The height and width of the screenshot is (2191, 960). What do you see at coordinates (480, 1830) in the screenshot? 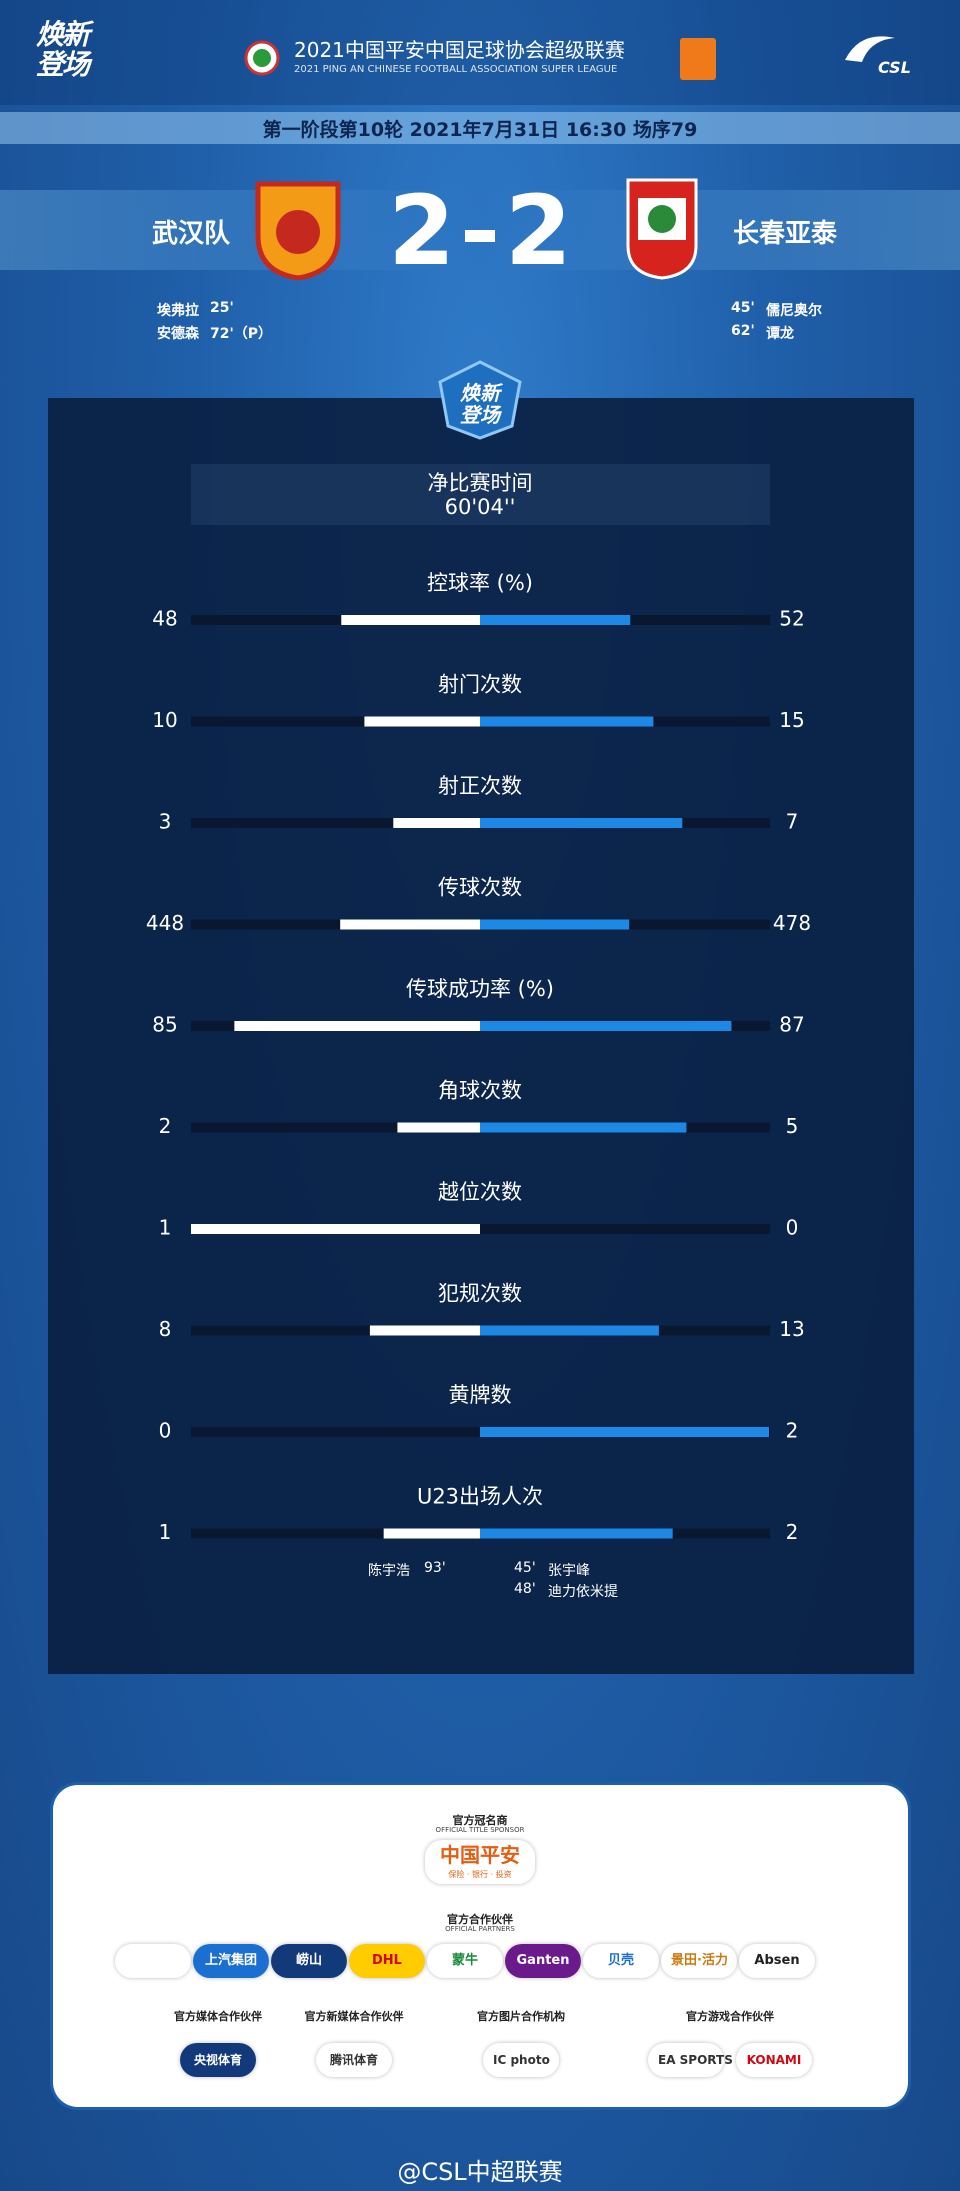
I see `title-sponsor-label-en: OFFICIAL TITLE SPONSOR` at bounding box center [480, 1830].